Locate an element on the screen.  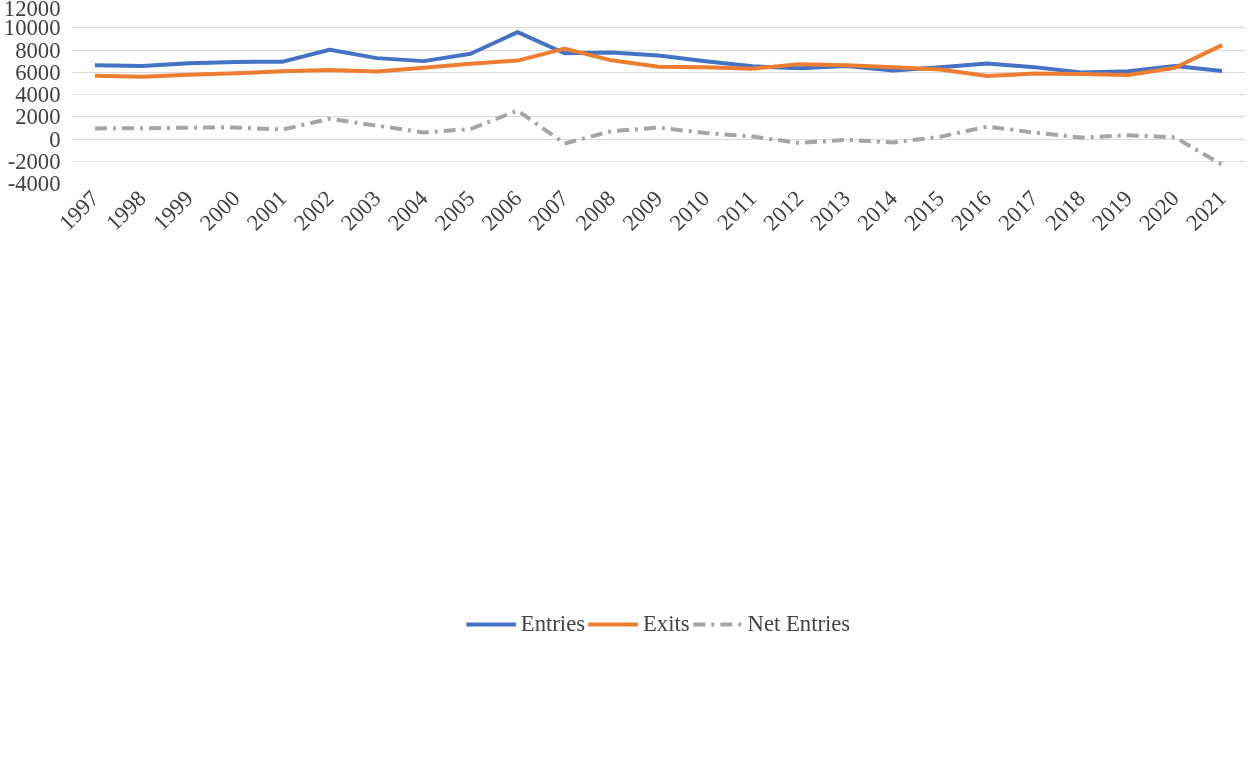
y-tick-label: 4000 is located at coordinates (38, 94).